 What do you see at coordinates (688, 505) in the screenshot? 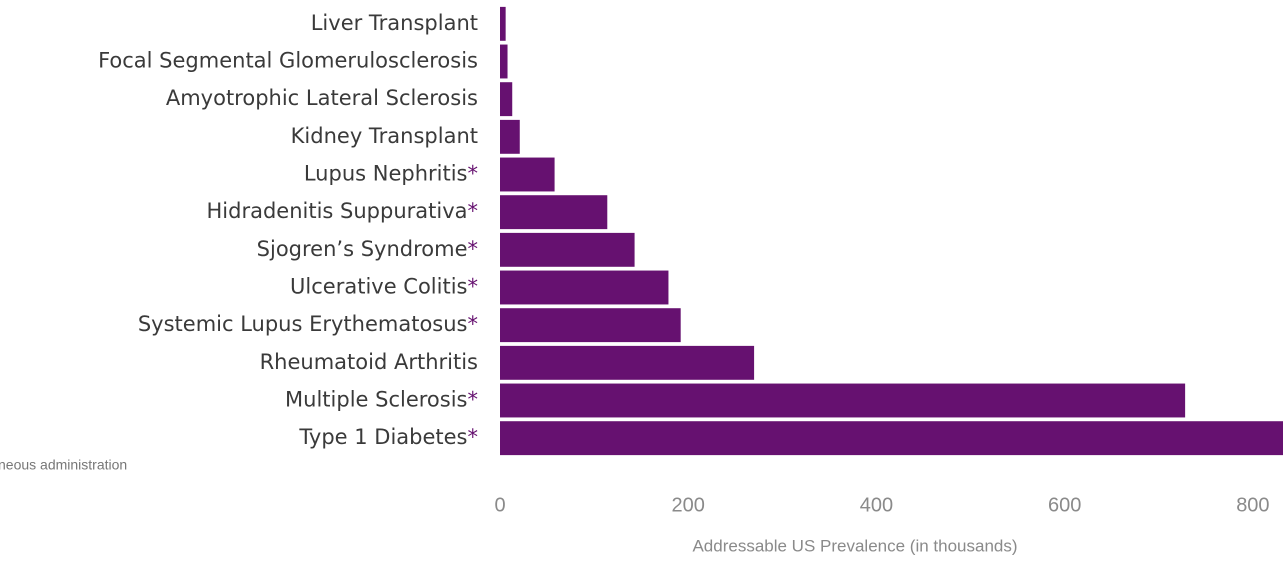
I see `x-tick-label: 200` at bounding box center [688, 505].